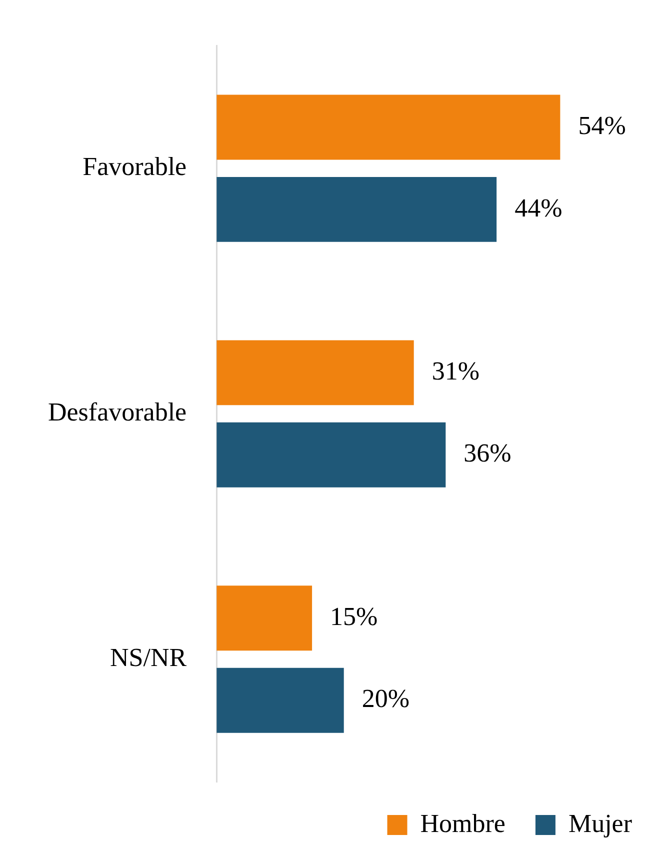 This screenshot has height=848, width=672. I want to click on data-label: 15%, so click(354, 616).